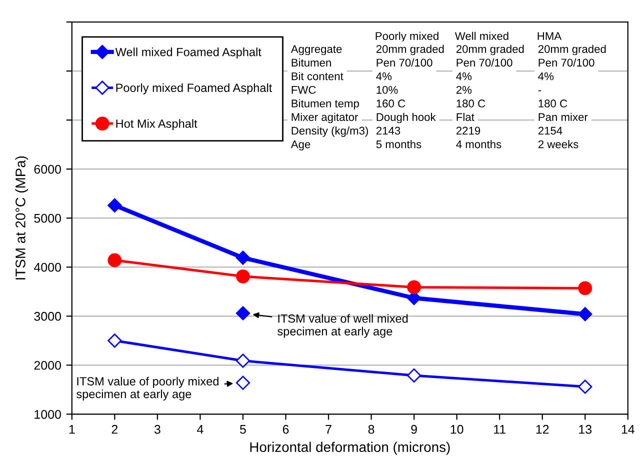 The image size is (642, 468). I want to click on y-tick-label: 1000, so click(47, 414).